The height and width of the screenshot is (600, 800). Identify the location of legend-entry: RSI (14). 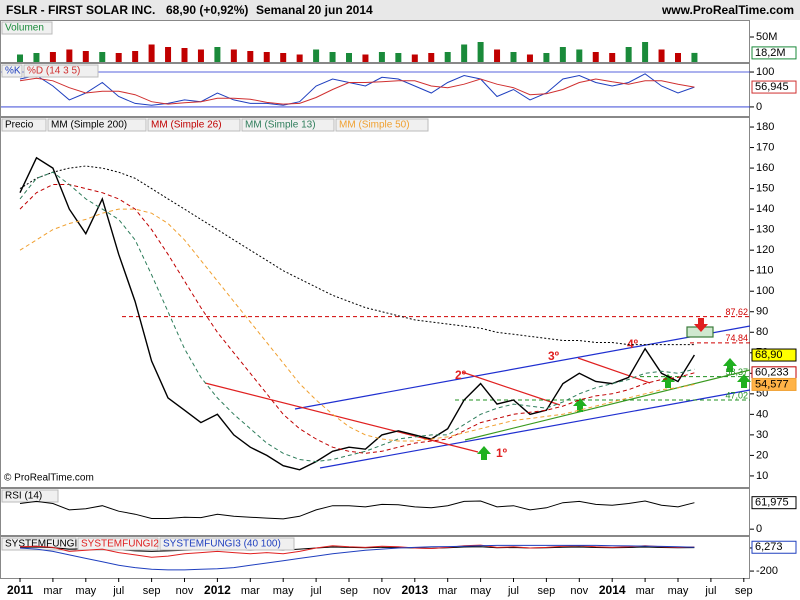
(23, 496).